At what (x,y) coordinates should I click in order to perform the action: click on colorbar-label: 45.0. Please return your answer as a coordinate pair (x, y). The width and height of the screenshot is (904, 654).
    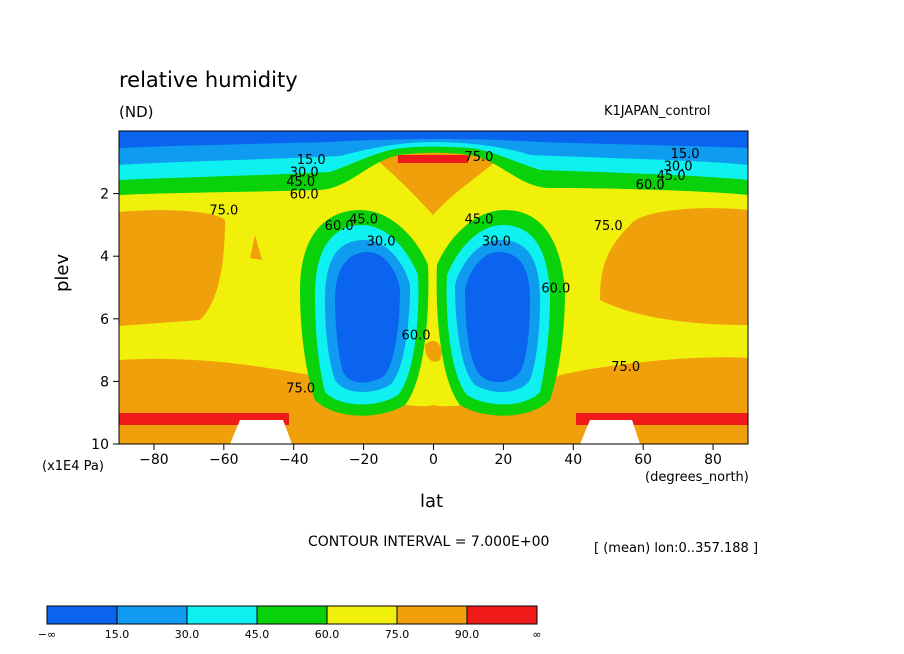
    Looking at the image, I should click on (257, 634).